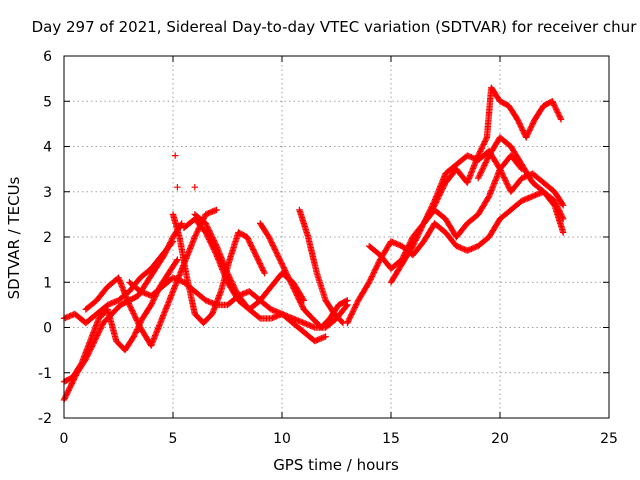 The image size is (640, 480). Describe the element at coordinates (45, 374) in the screenshot. I see `y-tick-label: -1` at that location.